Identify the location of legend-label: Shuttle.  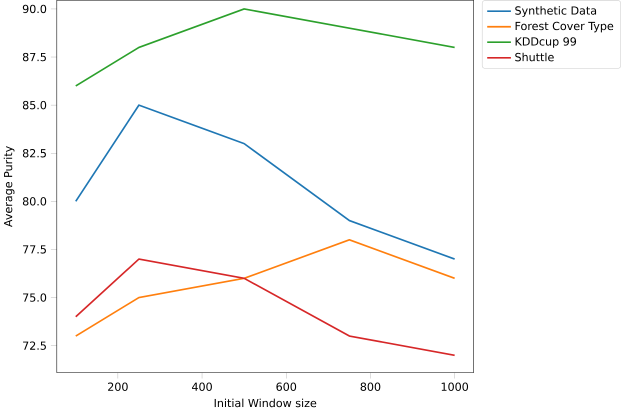
(534, 57).